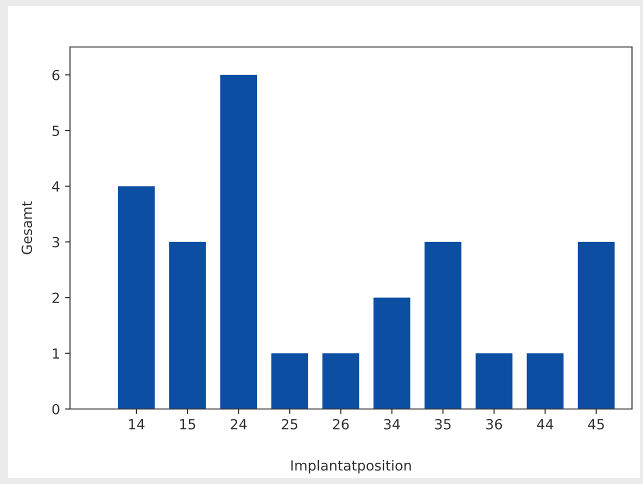  I want to click on x-tick-label: 44, so click(545, 424).